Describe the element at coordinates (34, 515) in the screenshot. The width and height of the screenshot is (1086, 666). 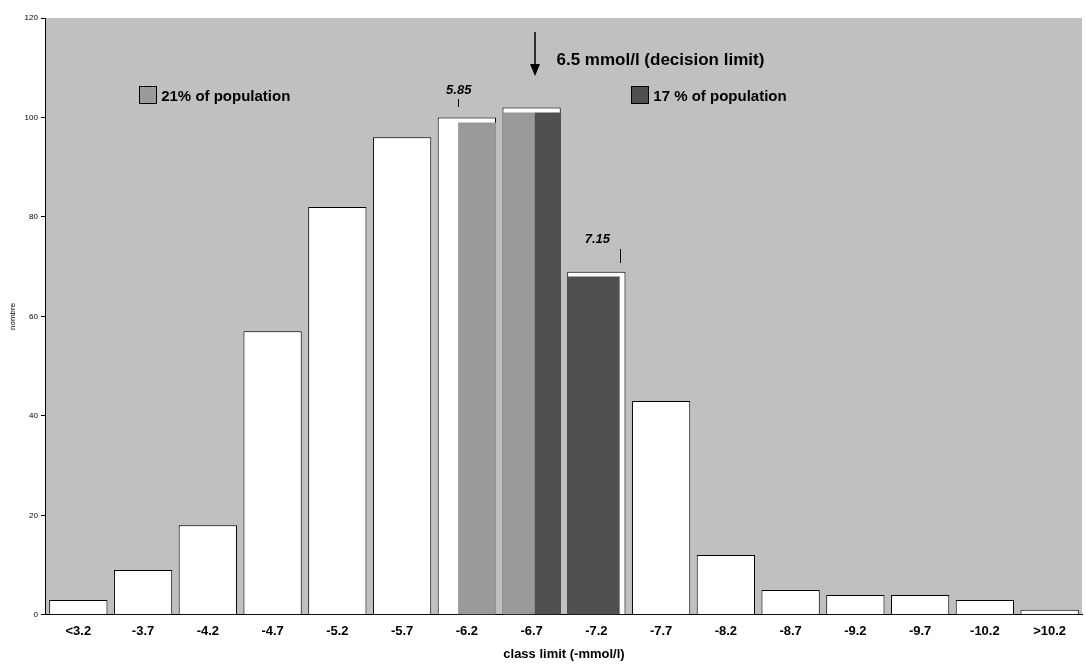
I see `y-tick-label: 20` at that location.